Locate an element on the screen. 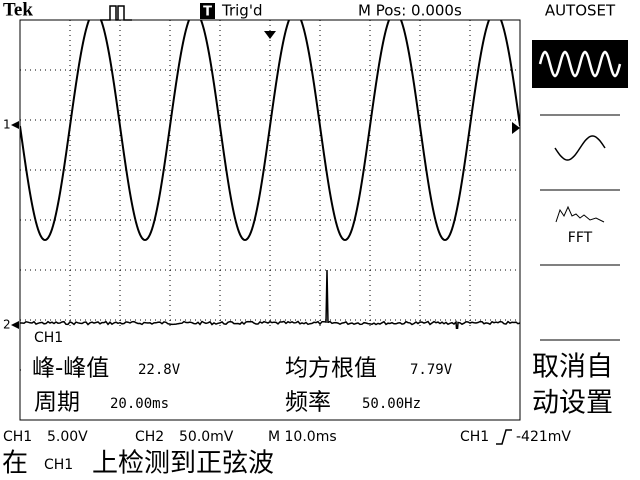 The width and height of the screenshot is (640, 480). measure-label: 频率 is located at coordinates (308, 403).